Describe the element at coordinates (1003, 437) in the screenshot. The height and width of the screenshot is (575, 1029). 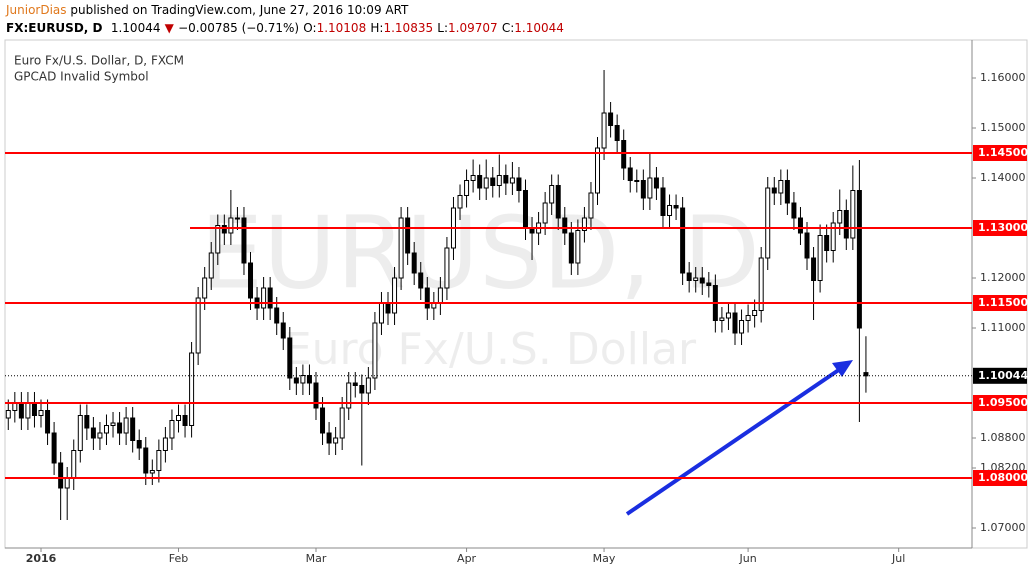
I see `y-tick-label: 1.08800` at that location.